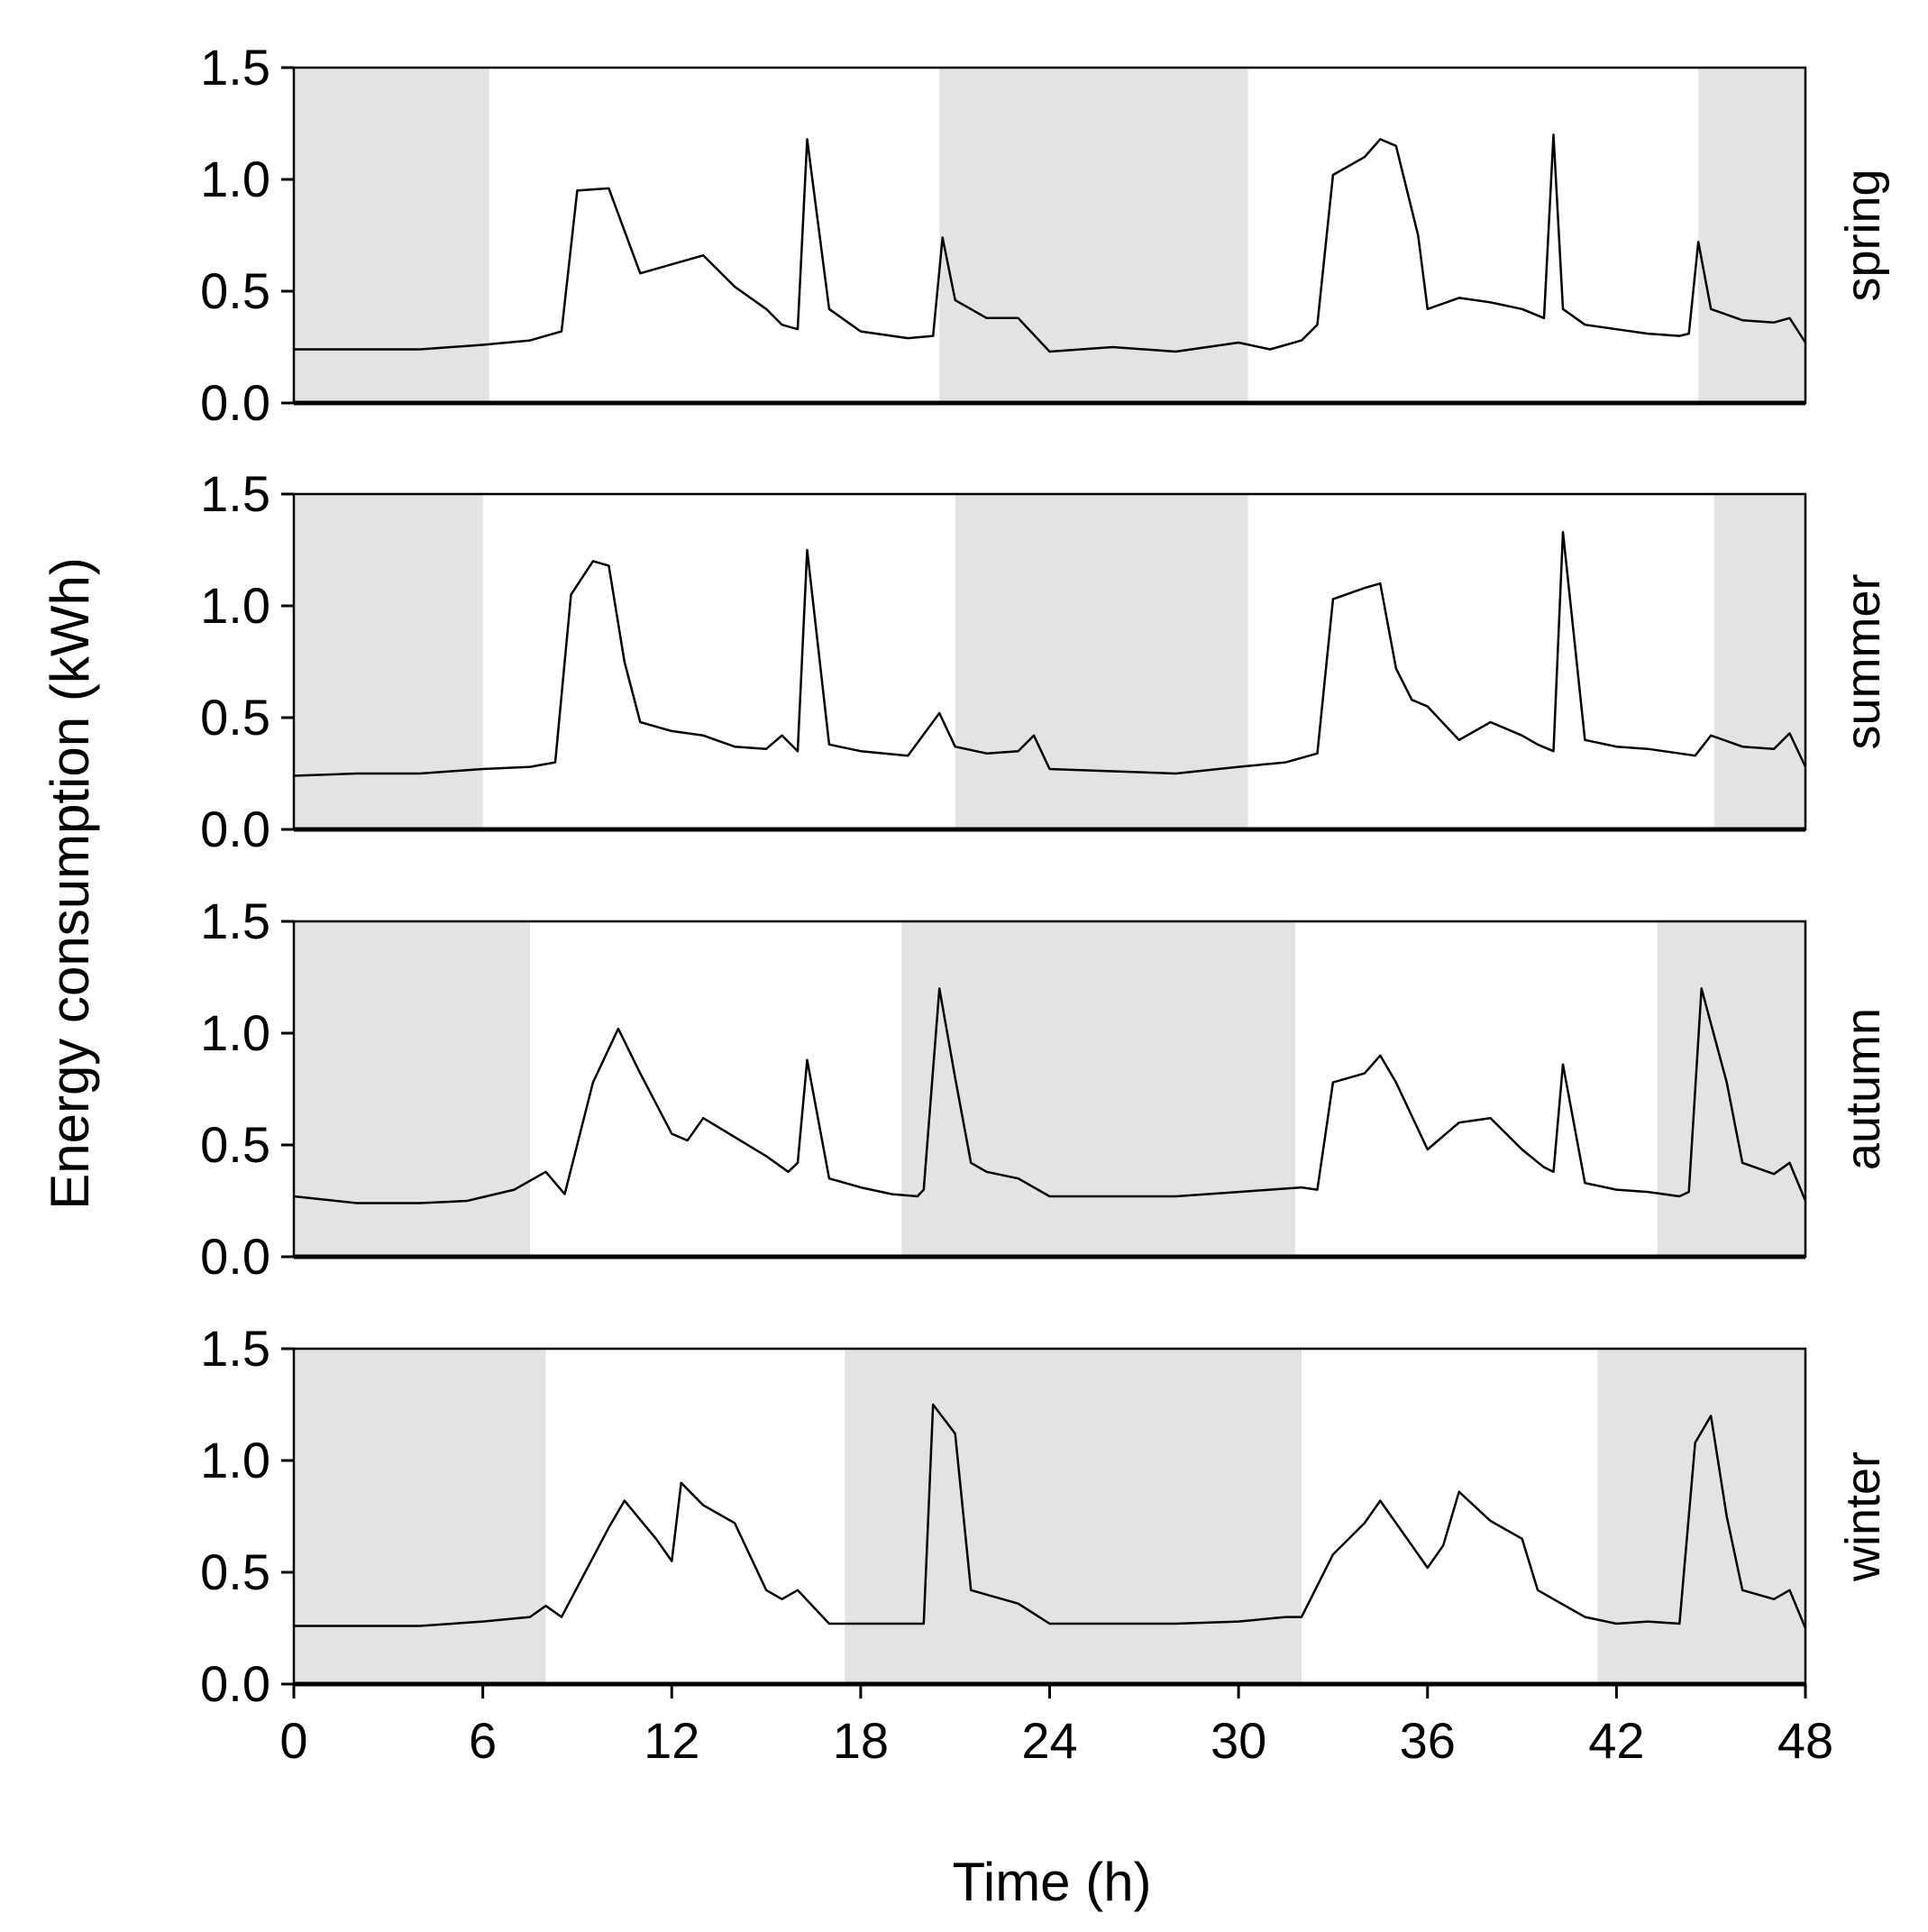  Describe the element at coordinates (1239, 1741) in the screenshot. I see `x-tick-label: 30` at that location.